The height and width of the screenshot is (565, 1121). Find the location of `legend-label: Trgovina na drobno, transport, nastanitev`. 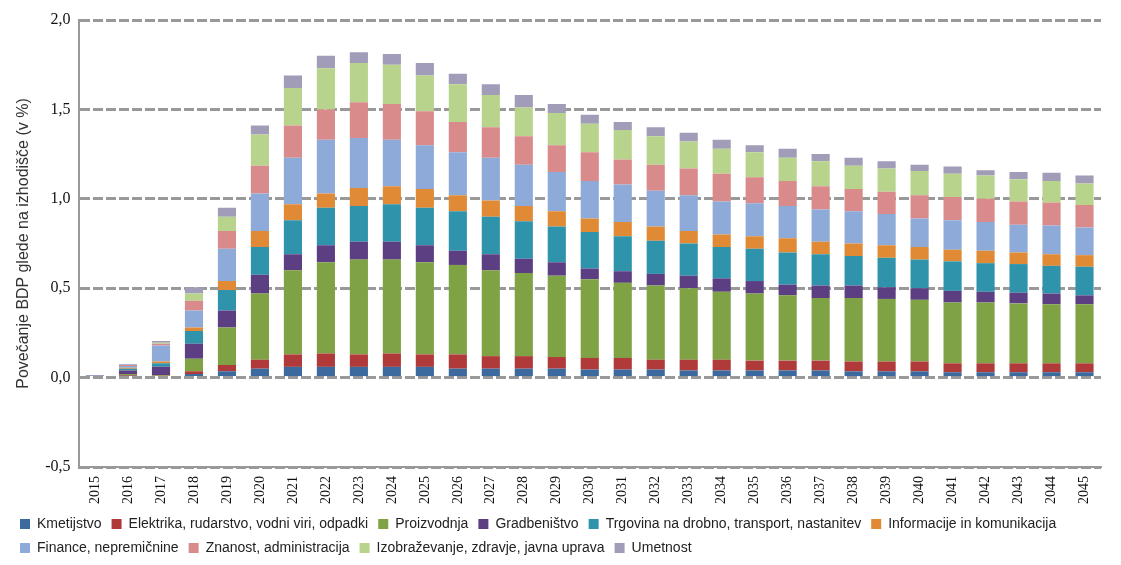

legend-label: Trgovina na drobno, transport, nastanitev is located at coordinates (733, 522).